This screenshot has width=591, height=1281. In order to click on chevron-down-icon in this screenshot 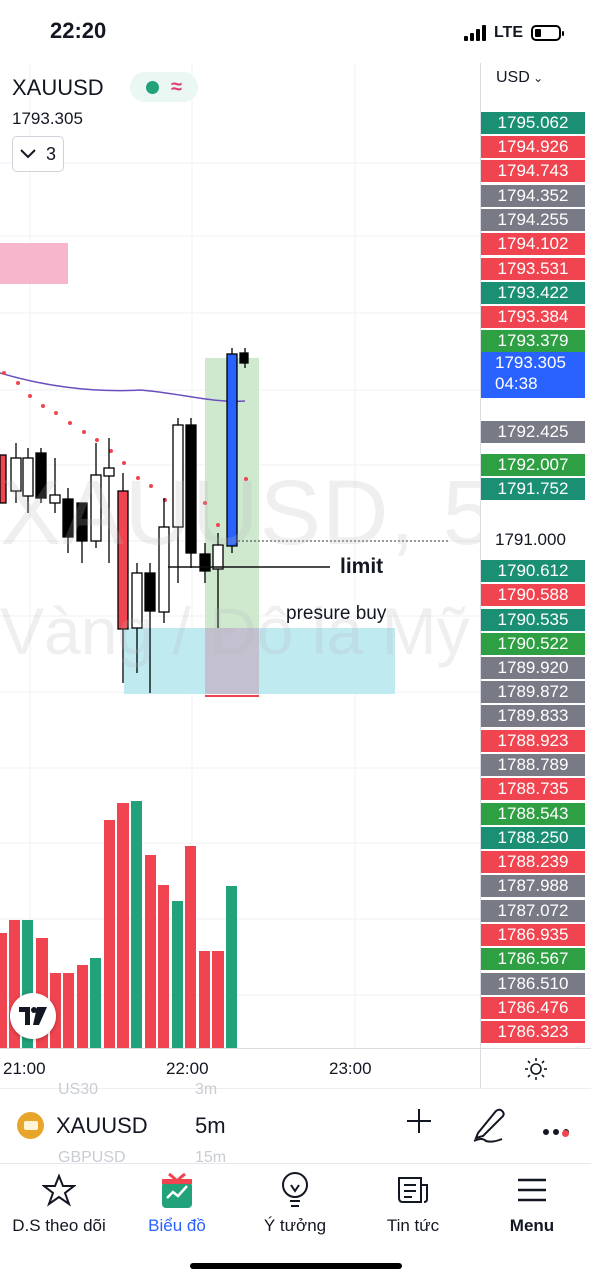, I will do `click(28, 154)`.